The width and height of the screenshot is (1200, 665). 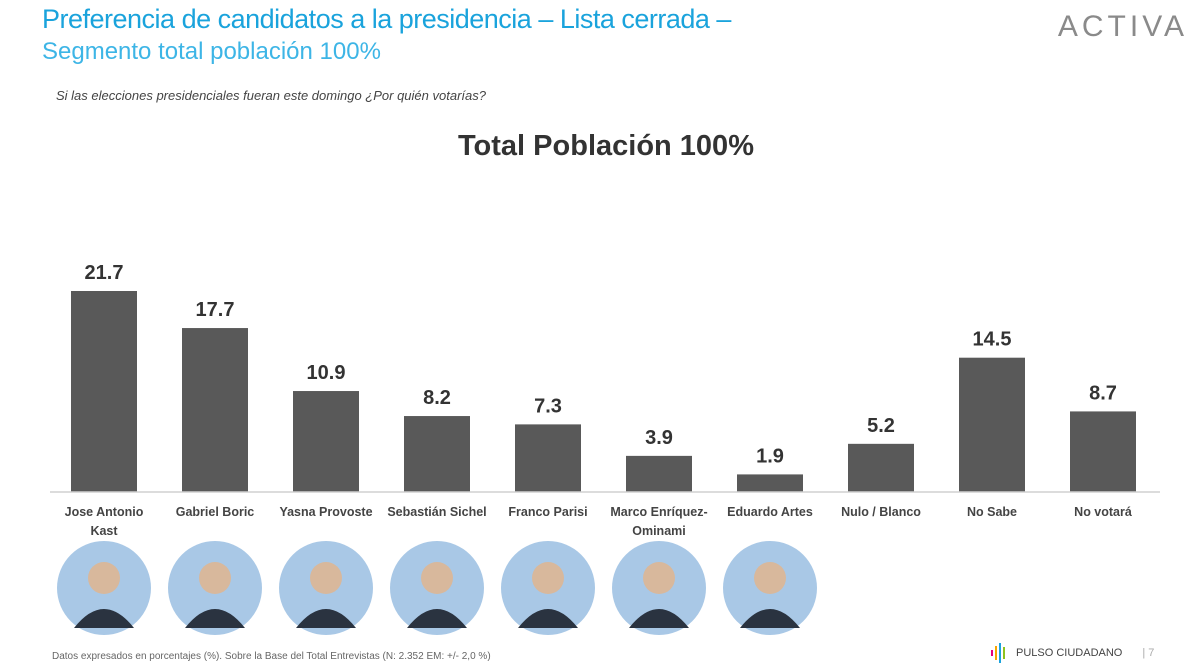 What do you see at coordinates (770, 512) in the screenshot?
I see `category-label: Eduardo Artes` at bounding box center [770, 512].